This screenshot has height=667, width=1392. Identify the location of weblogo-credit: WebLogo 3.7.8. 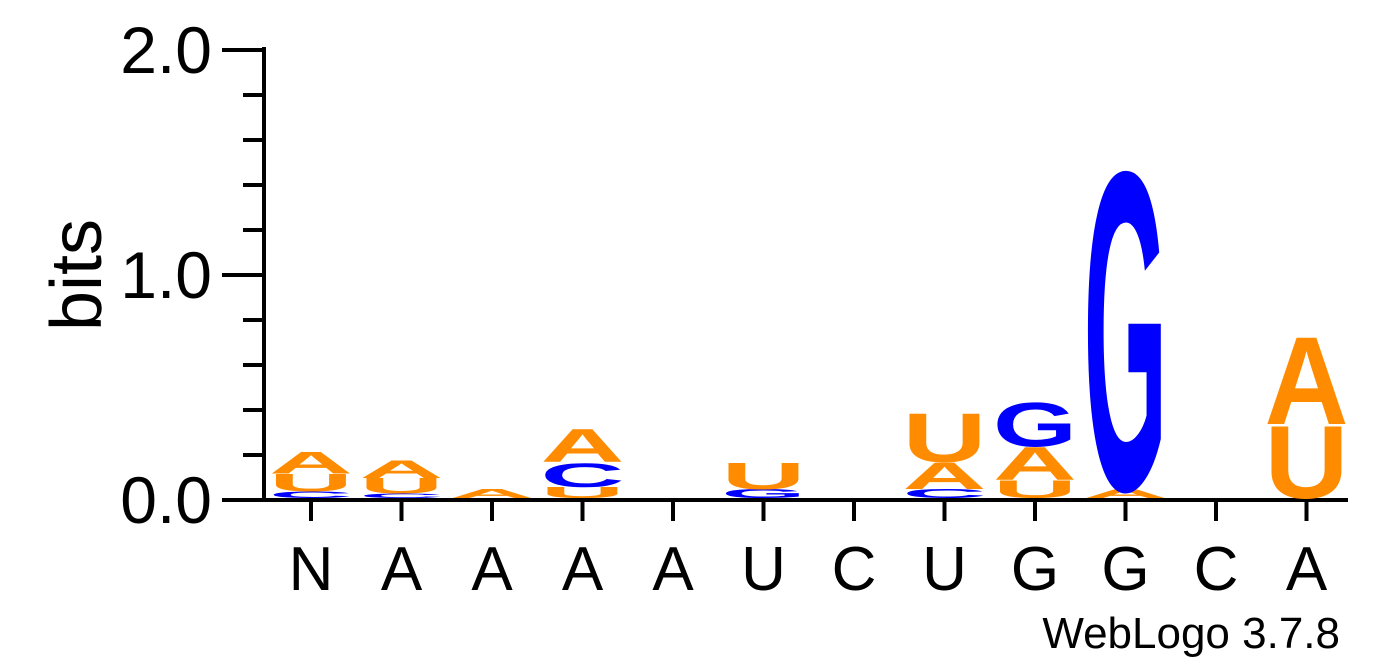
(1191, 633).